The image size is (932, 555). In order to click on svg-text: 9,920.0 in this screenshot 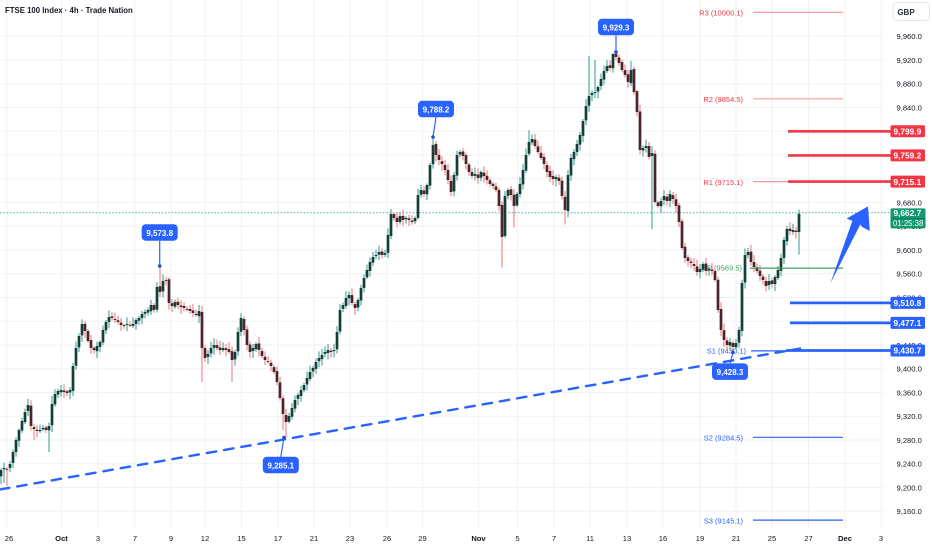, I will do `click(909, 60)`.